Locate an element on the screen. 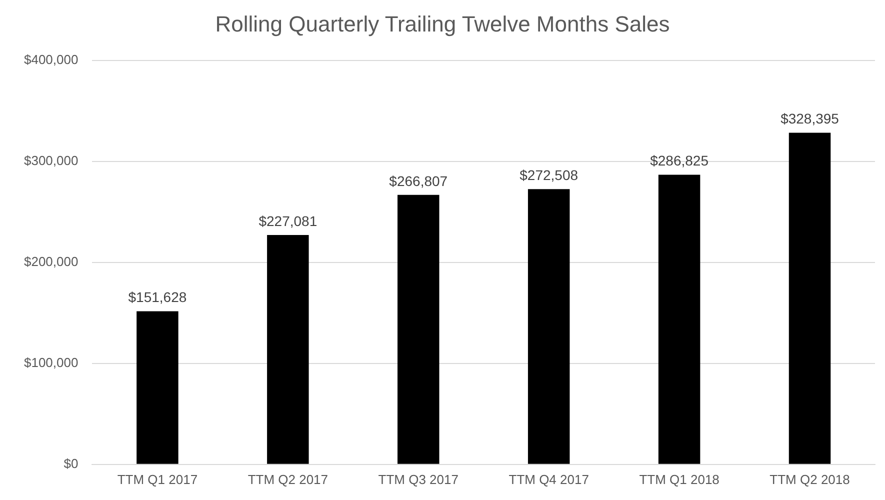  x-tick-label: TTM Q1 2017 is located at coordinates (157, 479).